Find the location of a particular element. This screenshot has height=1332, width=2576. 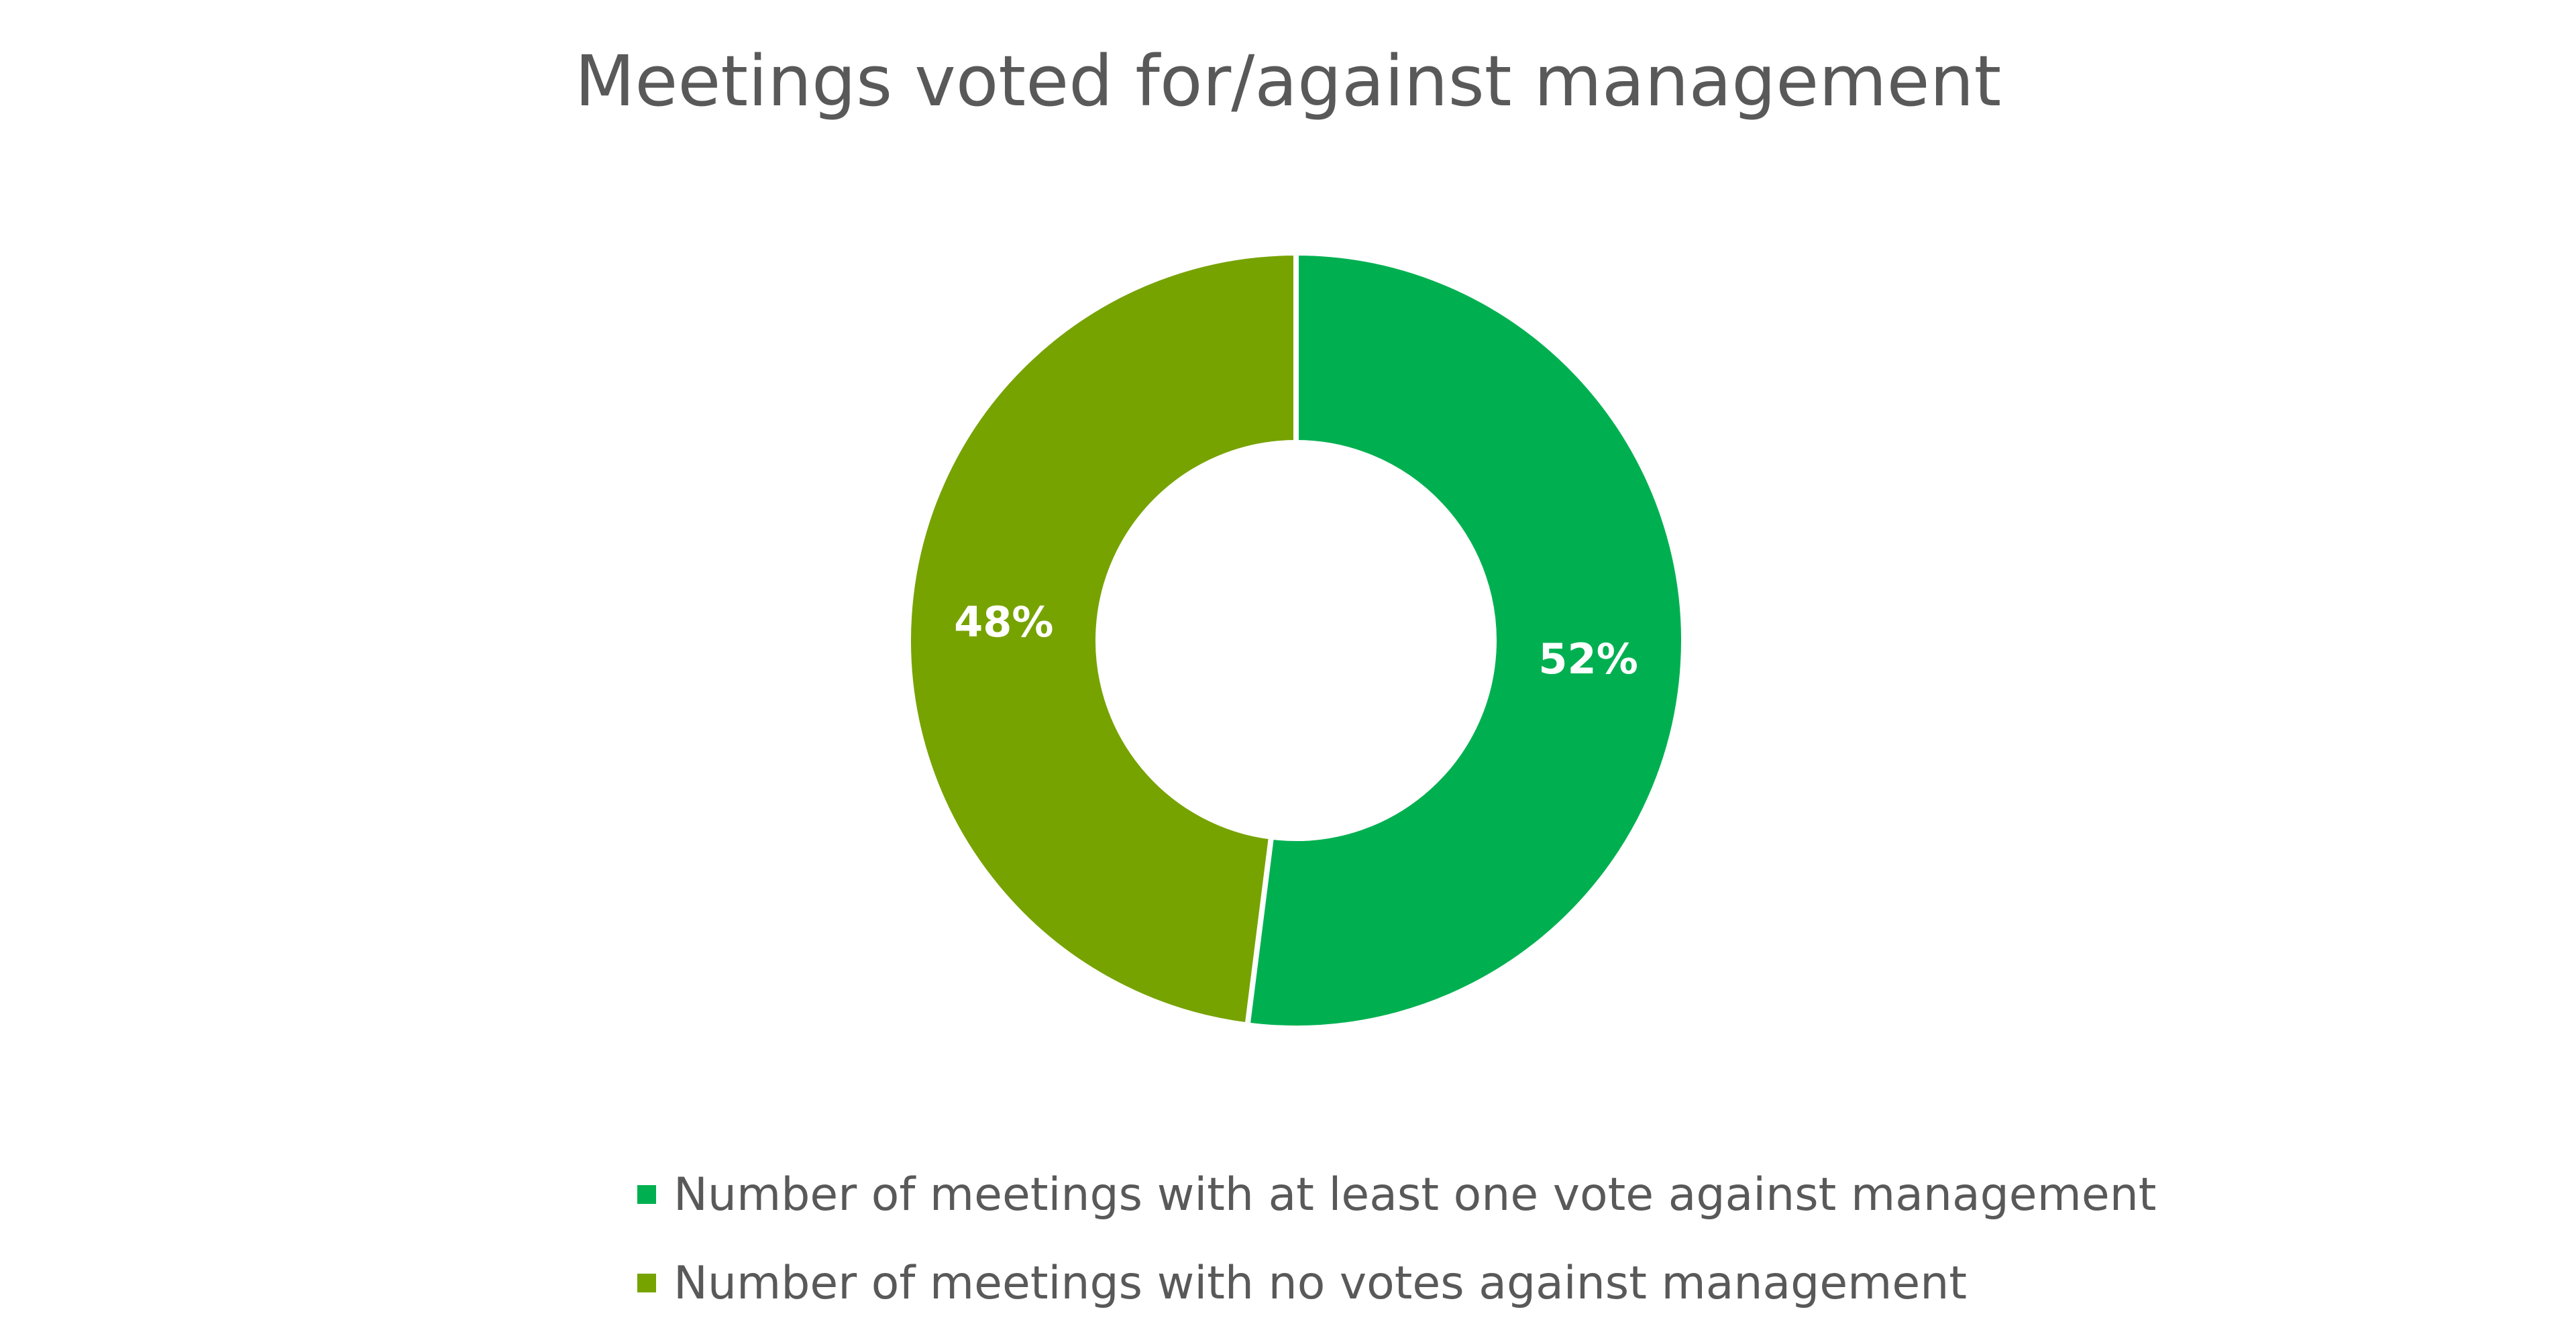

slice-data-label: 52% is located at coordinates (1588, 658).